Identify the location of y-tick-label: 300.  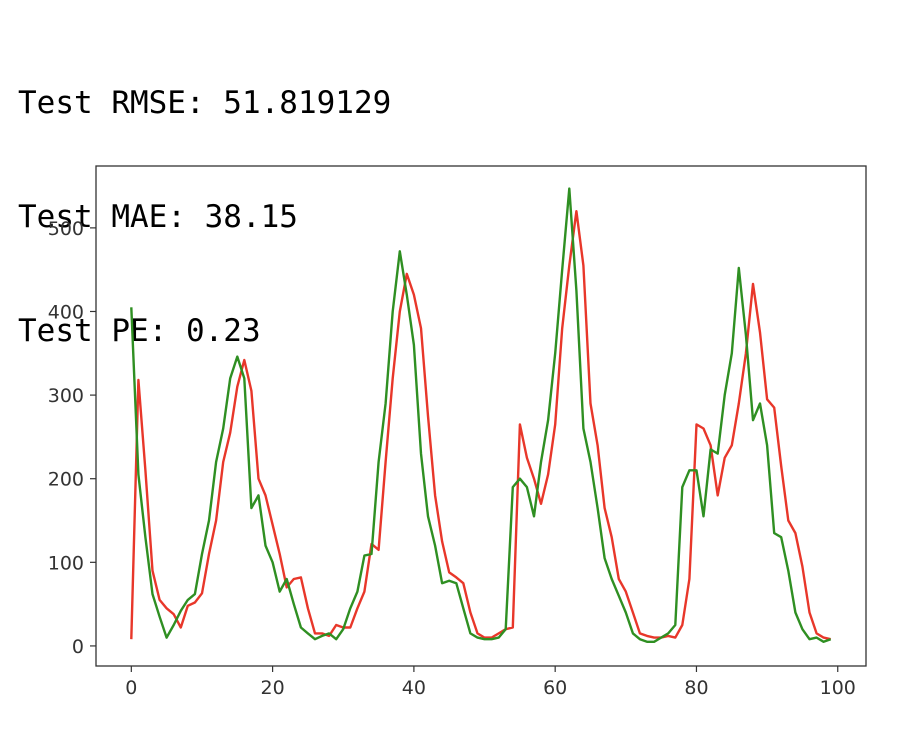
(66, 396).